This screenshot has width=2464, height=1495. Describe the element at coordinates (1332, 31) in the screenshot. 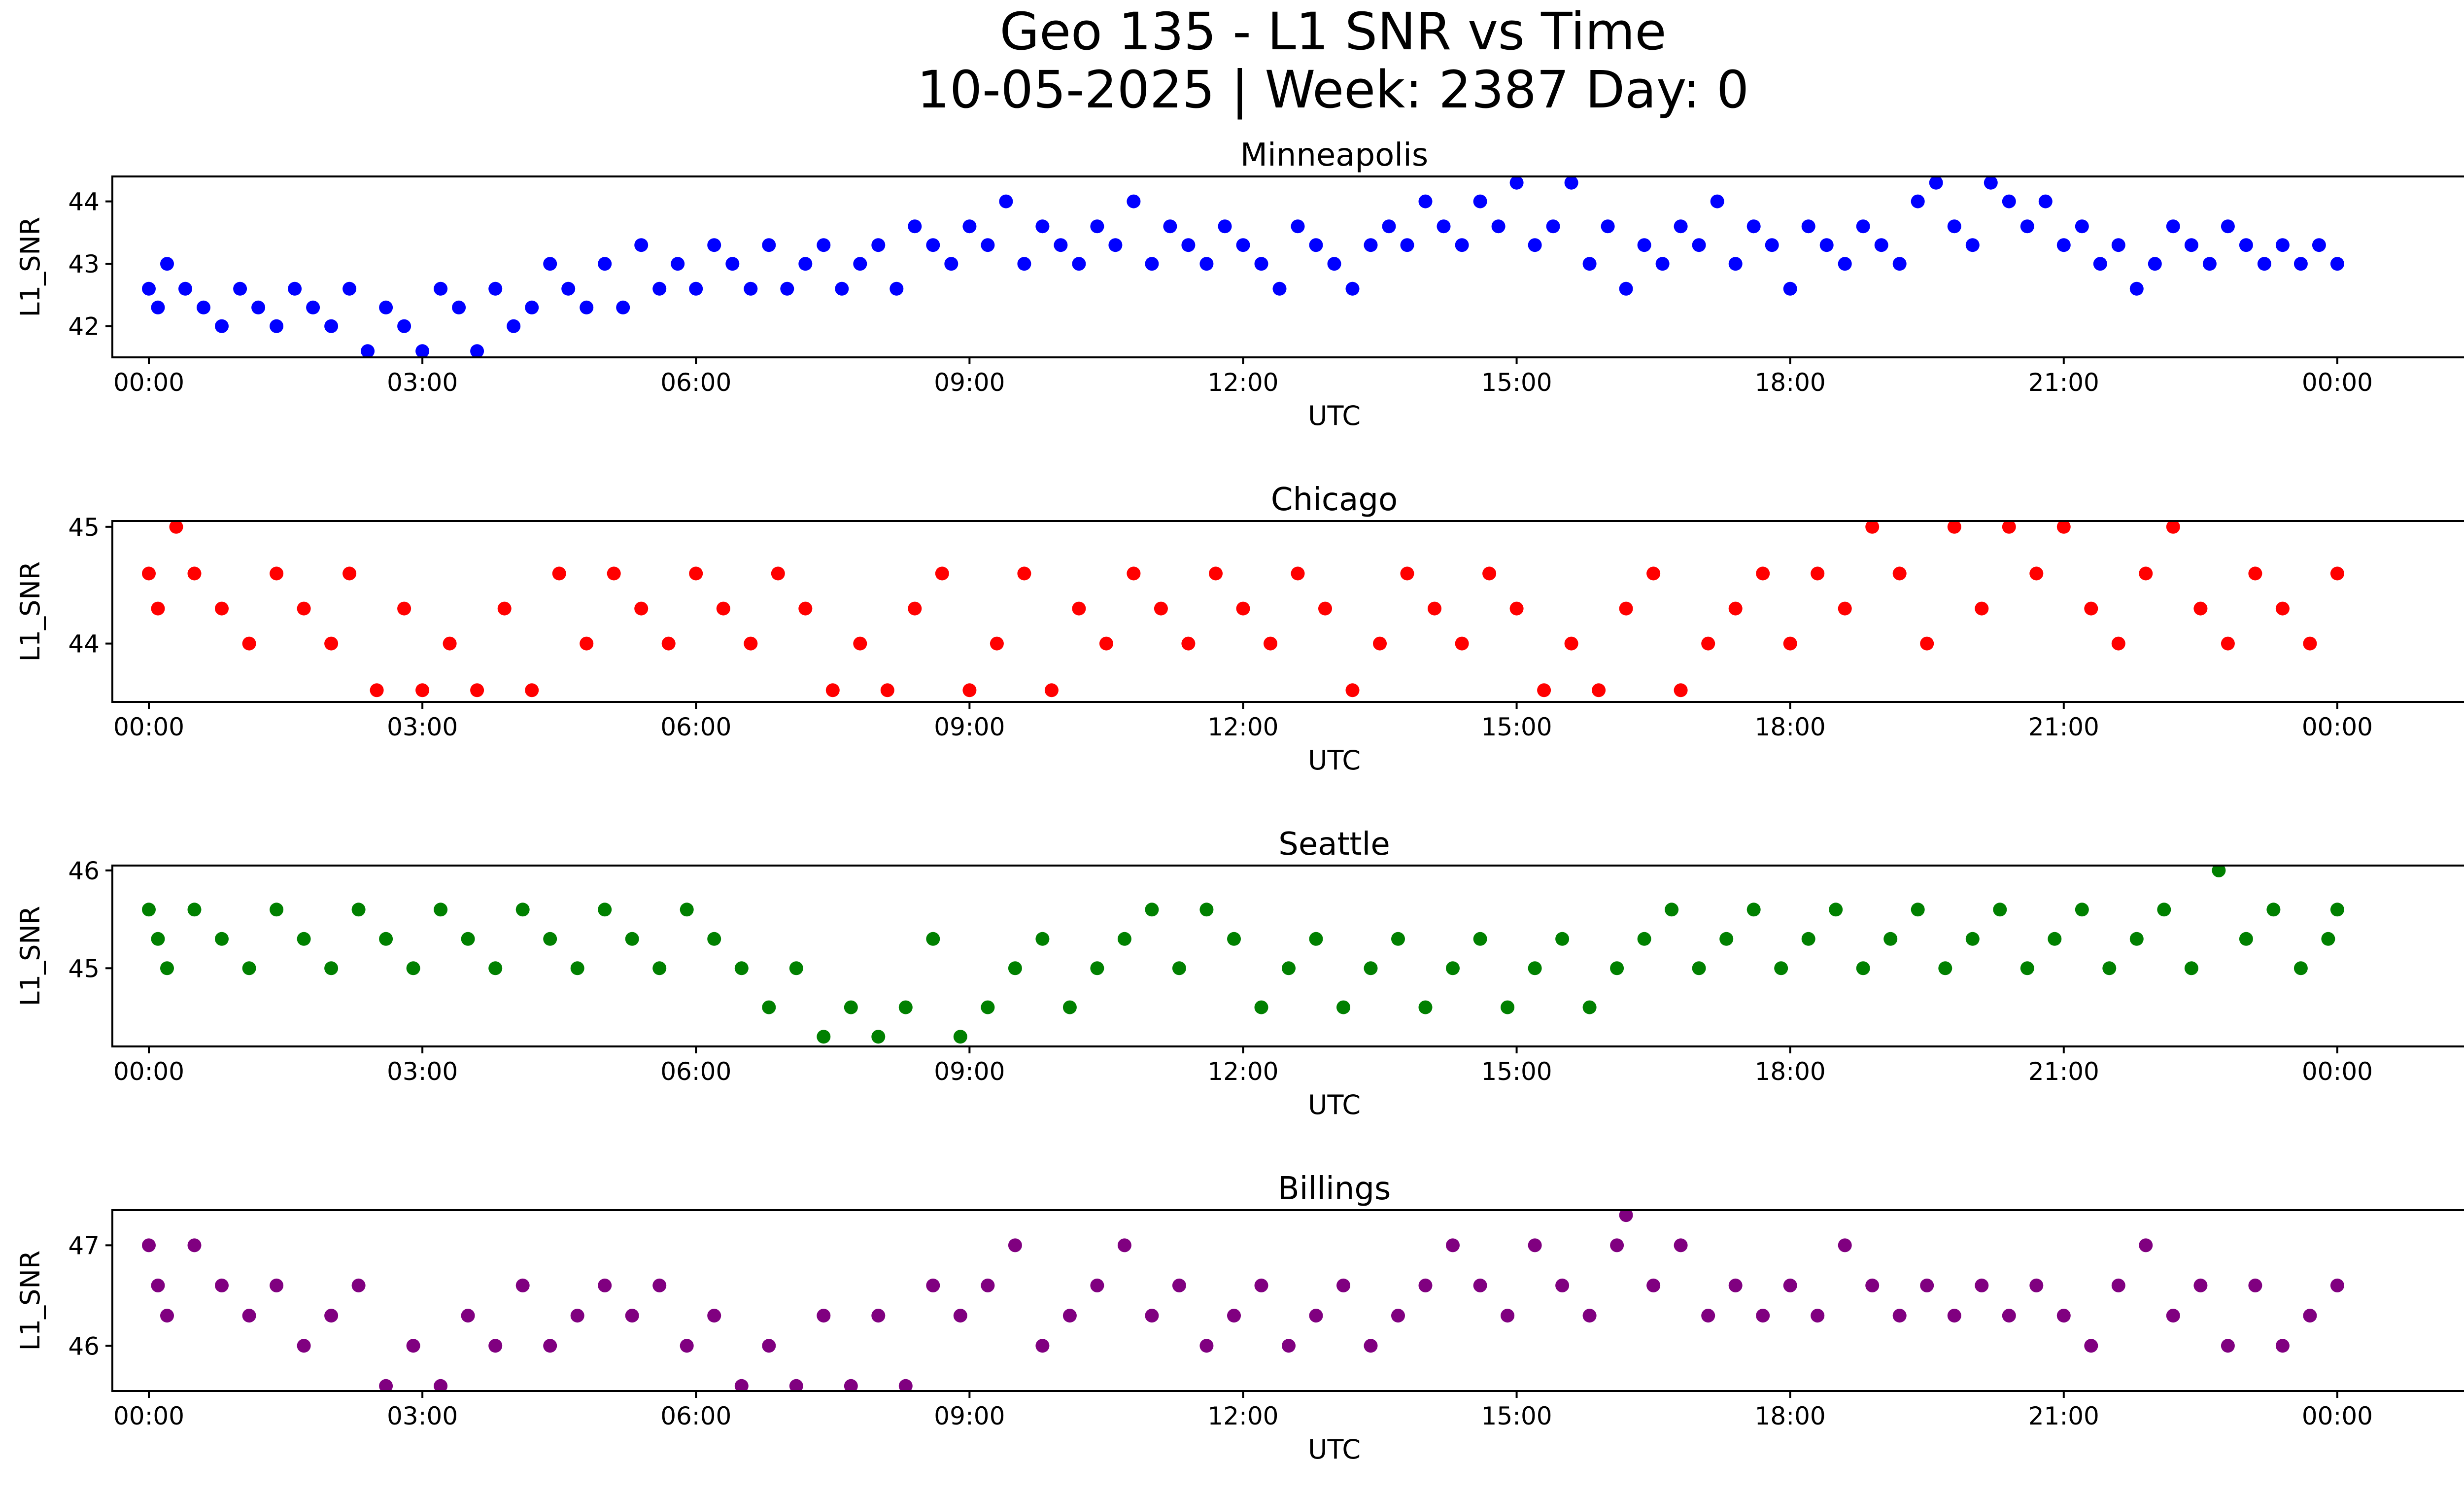

I see `figure-title-line1: Geo 135 - L1 SNR vs Time` at that location.